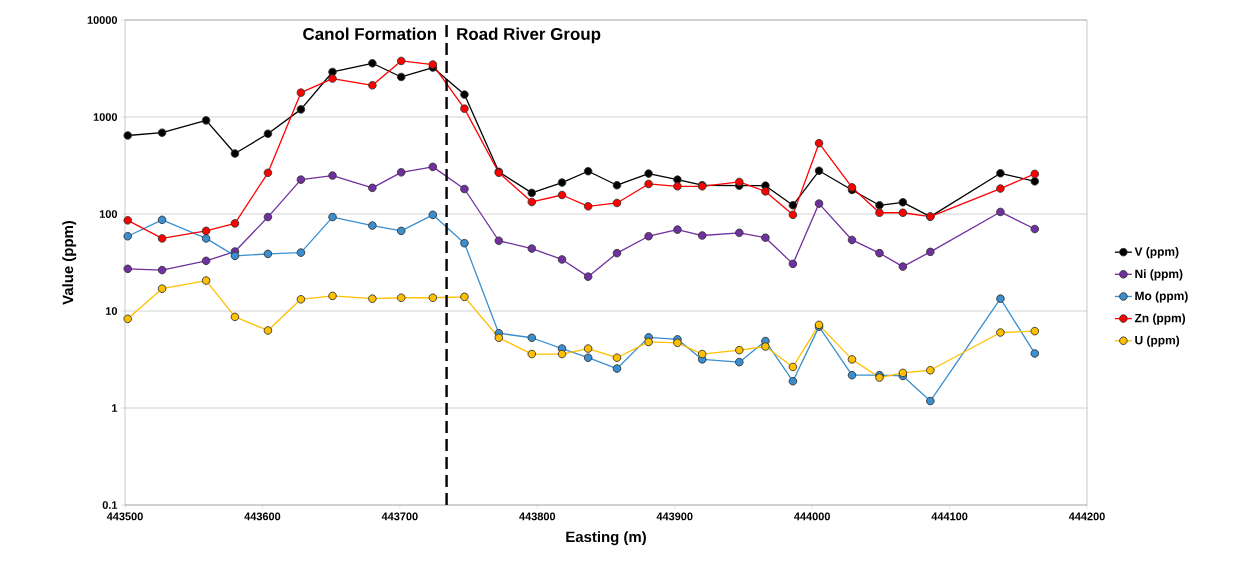  What do you see at coordinates (102, 20) in the screenshot?
I see `y-tick-label: 10000` at bounding box center [102, 20].